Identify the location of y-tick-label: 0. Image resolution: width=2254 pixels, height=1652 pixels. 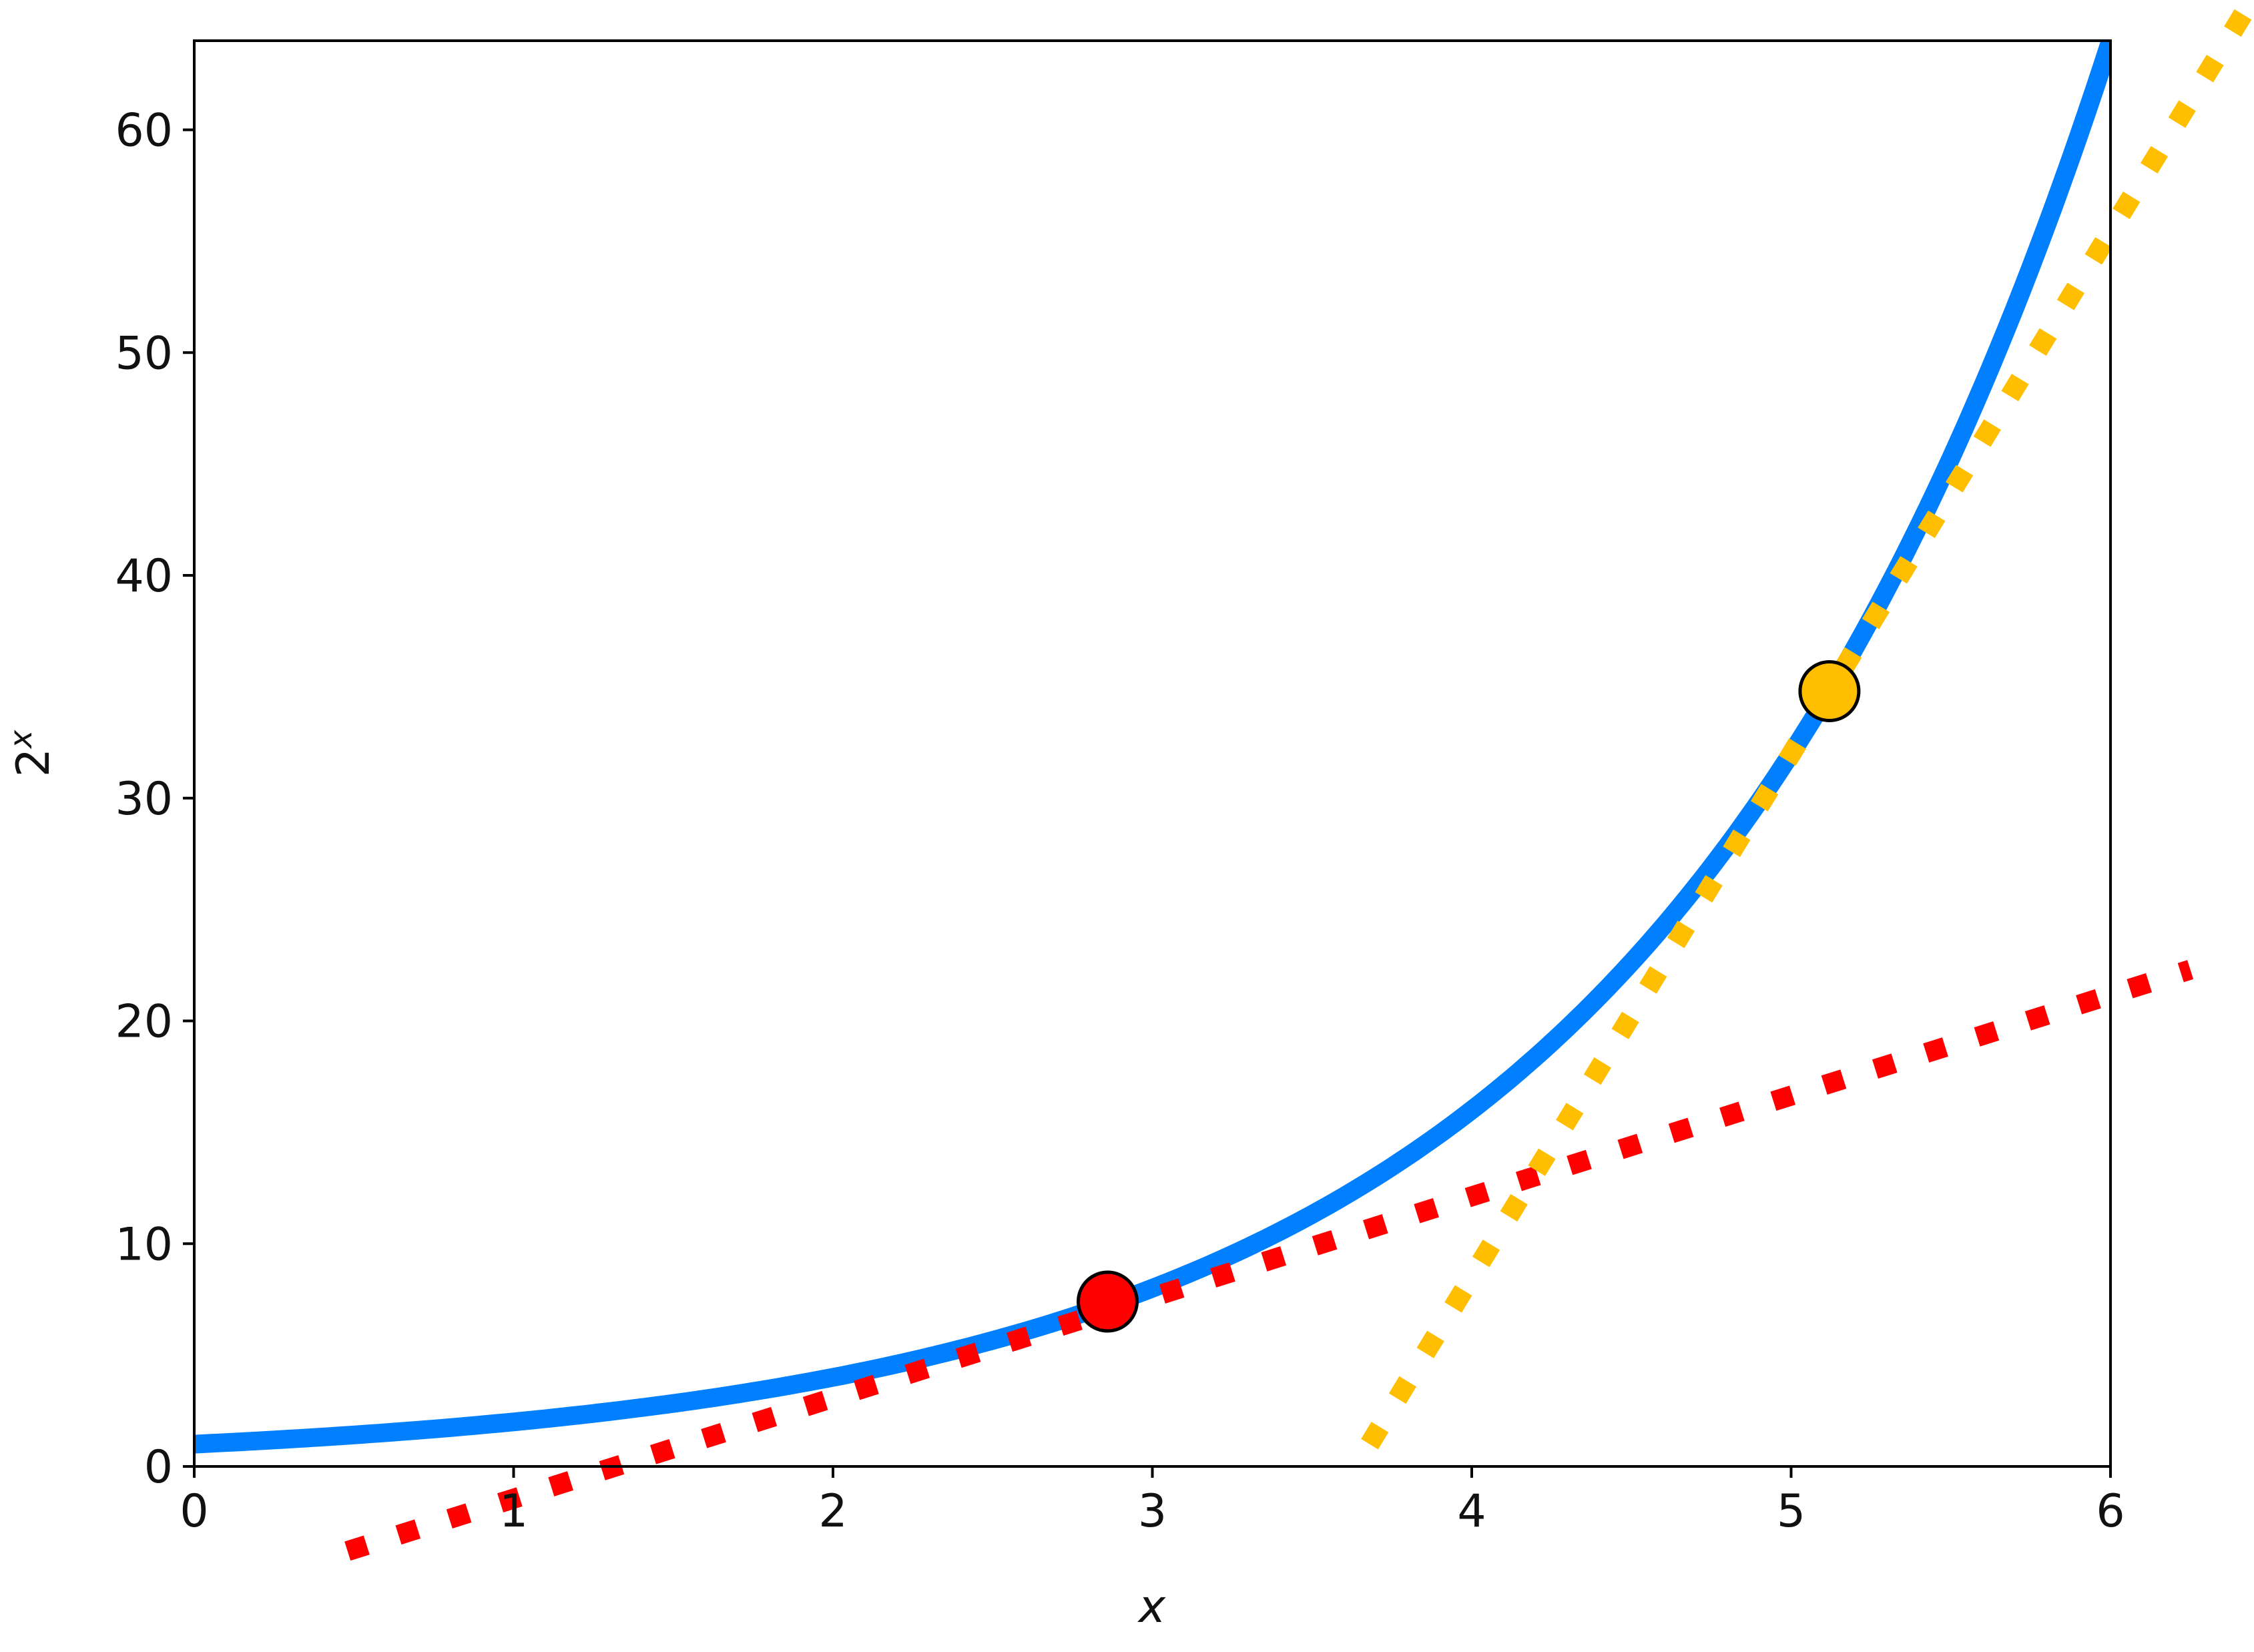
(158, 1467).